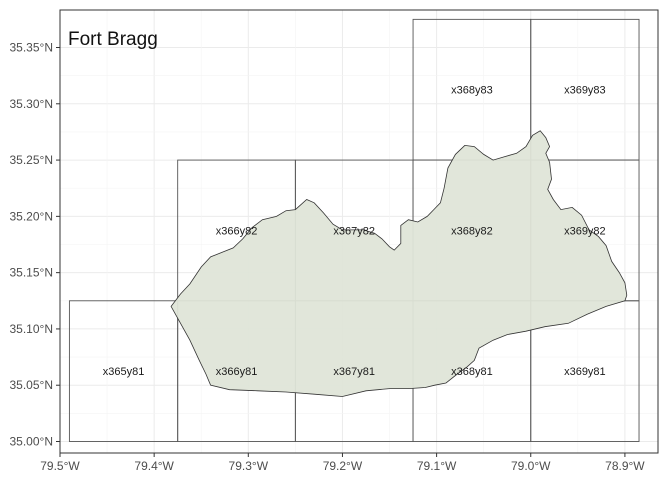 This screenshot has height=480, width=672. I want to click on x-tick-label: 79.2°W, so click(343, 466).